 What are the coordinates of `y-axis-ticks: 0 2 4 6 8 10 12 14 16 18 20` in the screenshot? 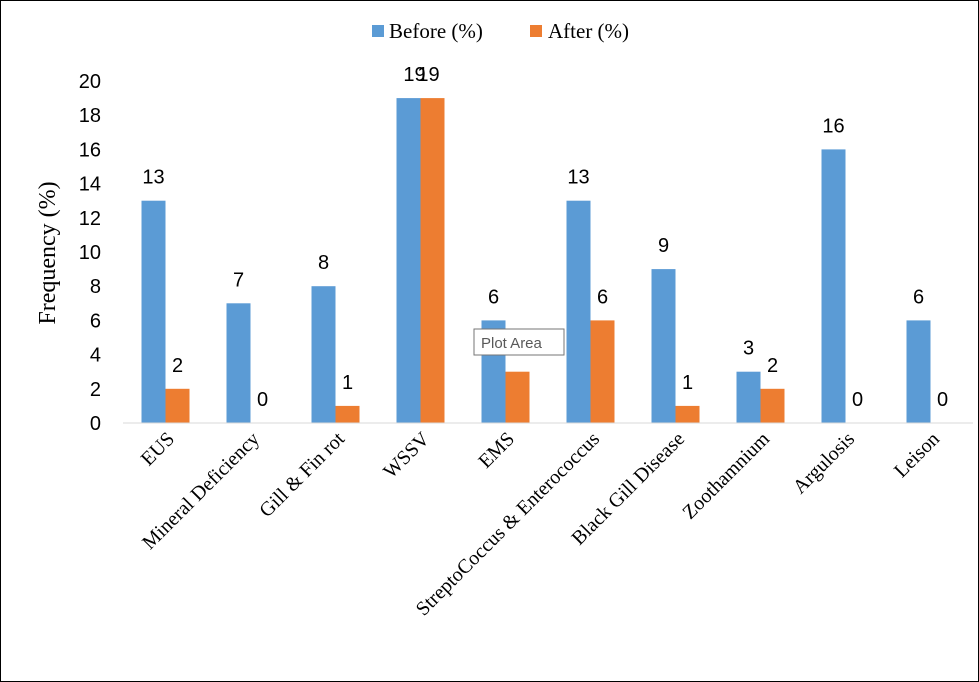 It's located at (90, 253).